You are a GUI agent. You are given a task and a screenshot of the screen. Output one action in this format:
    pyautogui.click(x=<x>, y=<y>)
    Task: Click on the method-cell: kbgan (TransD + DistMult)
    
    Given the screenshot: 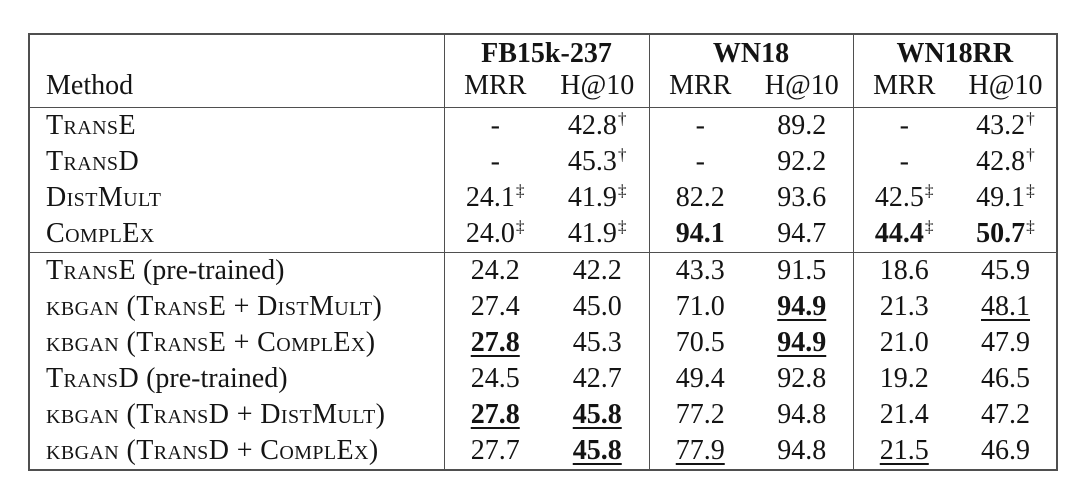 What is the action you would take?
    pyautogui.click(x=236, y=415)
    